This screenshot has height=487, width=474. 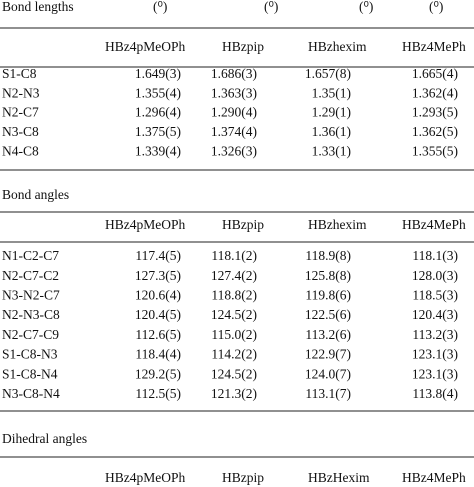 What do you see at coordinates (20, 131) in the screenshot?
I see `row-label: N3-C8` at bounding box center [20, 131].